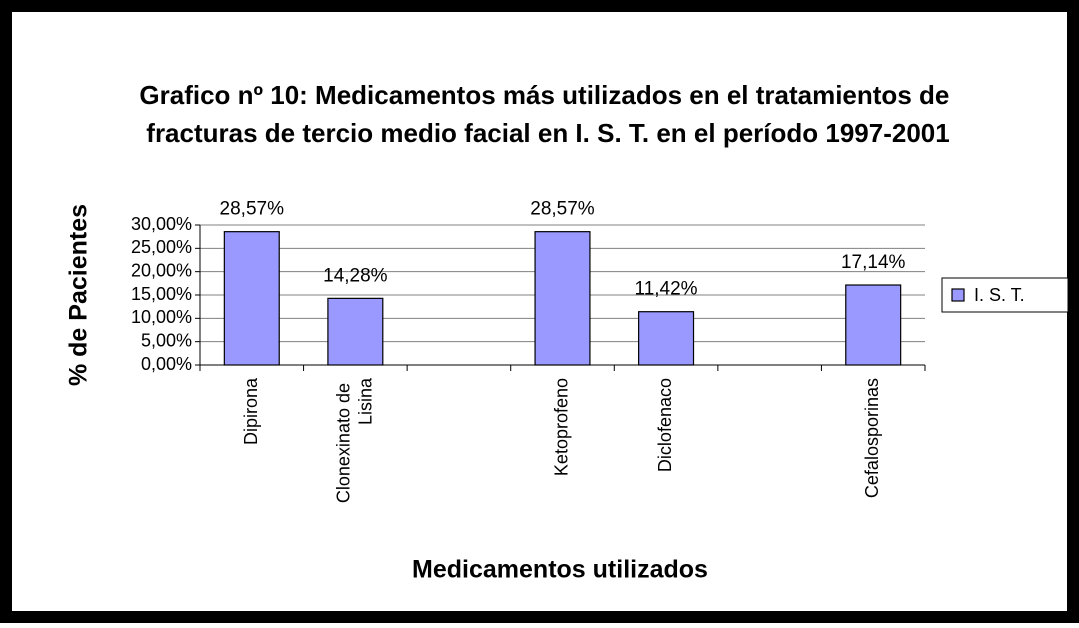  Describe the element at coordinates (958, 295) in the screenshot. I see `legend-swatch` at that location.